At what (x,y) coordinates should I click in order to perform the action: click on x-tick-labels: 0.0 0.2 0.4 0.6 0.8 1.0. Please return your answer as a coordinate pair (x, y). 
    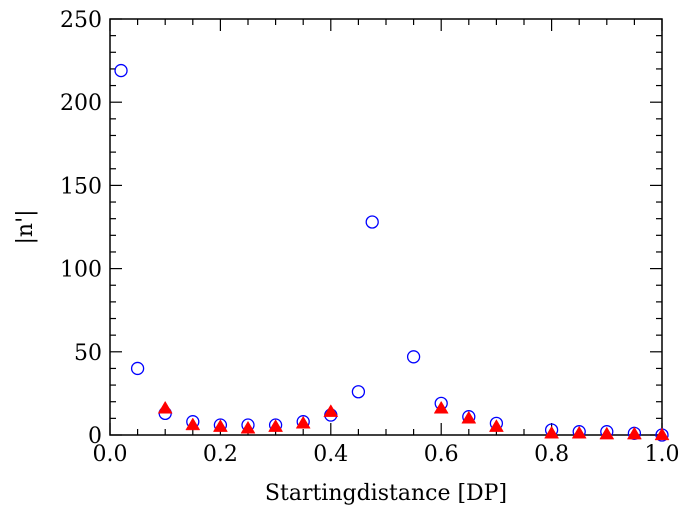
    Looking at the image, I should click on (386, 454).